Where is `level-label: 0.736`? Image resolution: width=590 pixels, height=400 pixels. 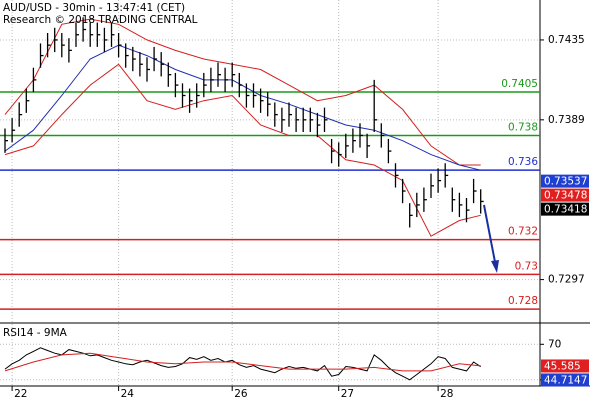 level-label: 0.736 is located at coordinates (523, 162).